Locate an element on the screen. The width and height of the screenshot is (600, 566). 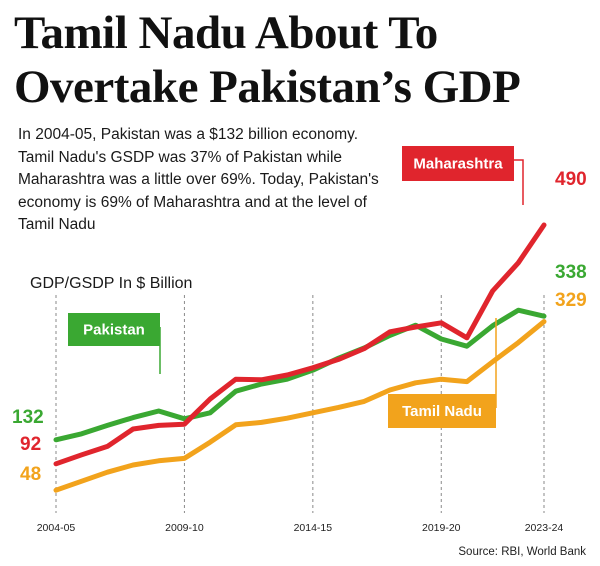
maharashtra-leader-line is located at coordinates (519, 182).